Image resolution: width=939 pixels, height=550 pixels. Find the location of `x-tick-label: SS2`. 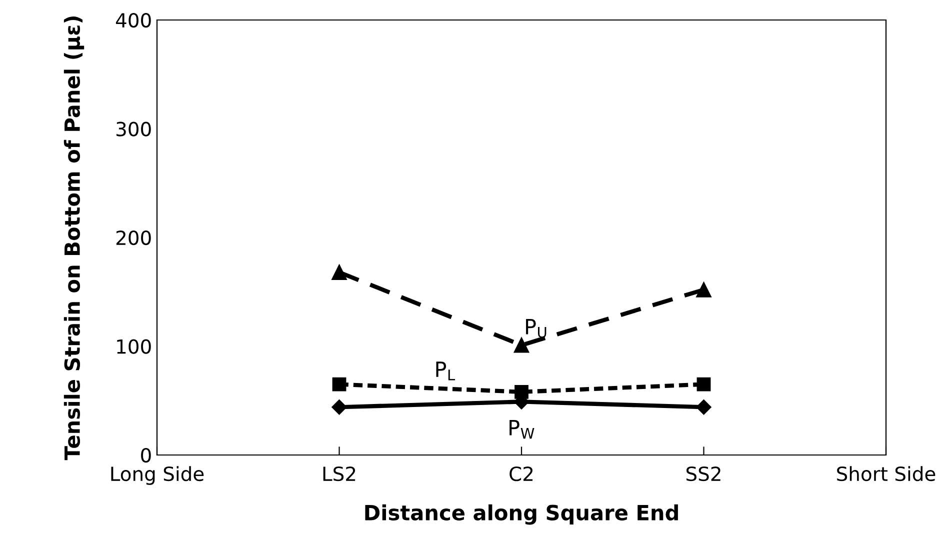

x-tick-label: SS2 is located at coordinates (703, 474).